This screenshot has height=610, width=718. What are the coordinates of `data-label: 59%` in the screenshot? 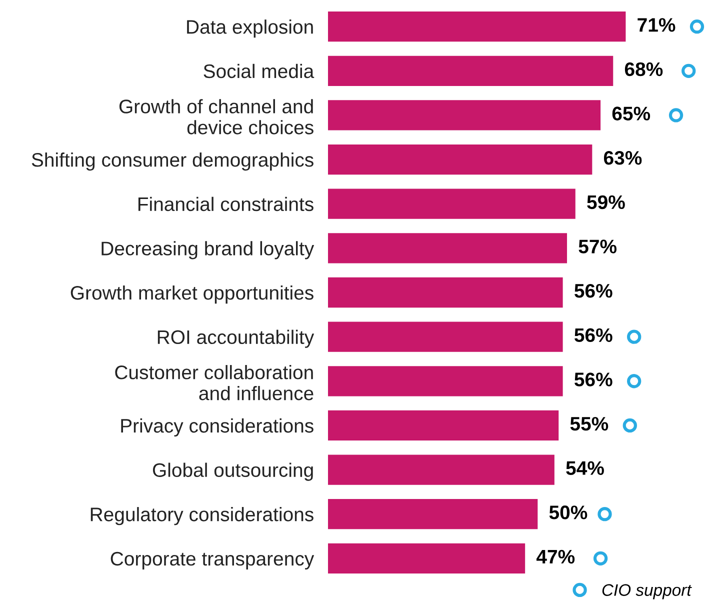 It's located at (606, 202).